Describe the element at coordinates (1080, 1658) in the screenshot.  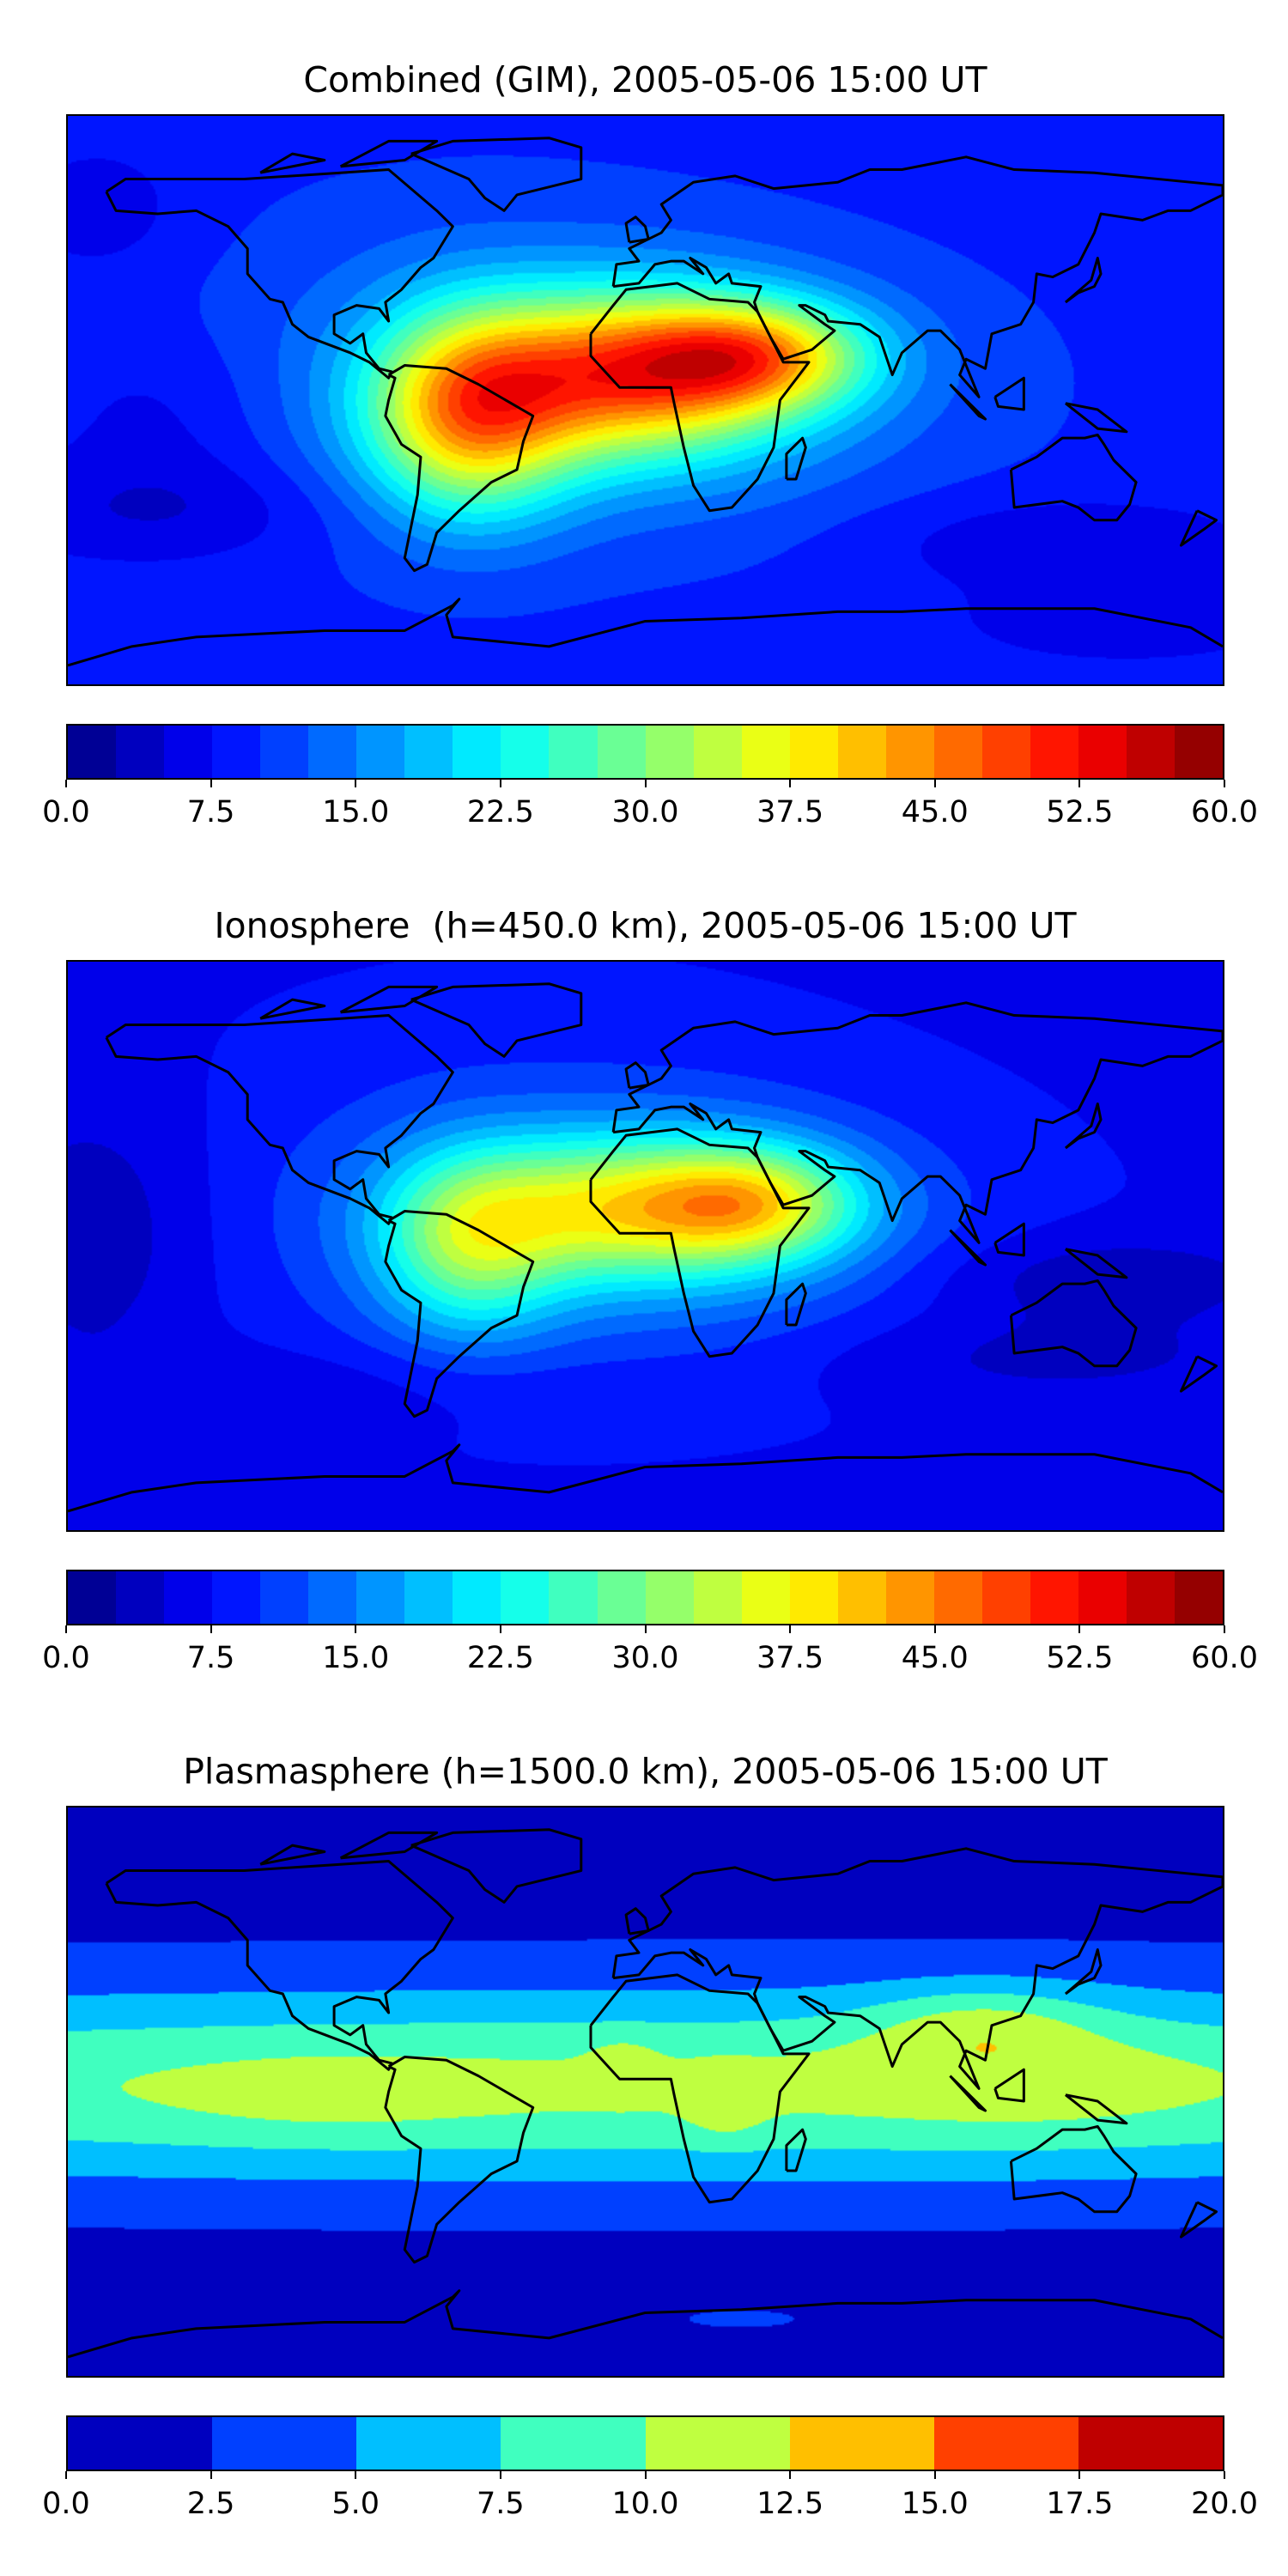
I see `tick-label: 52.5` at that location.